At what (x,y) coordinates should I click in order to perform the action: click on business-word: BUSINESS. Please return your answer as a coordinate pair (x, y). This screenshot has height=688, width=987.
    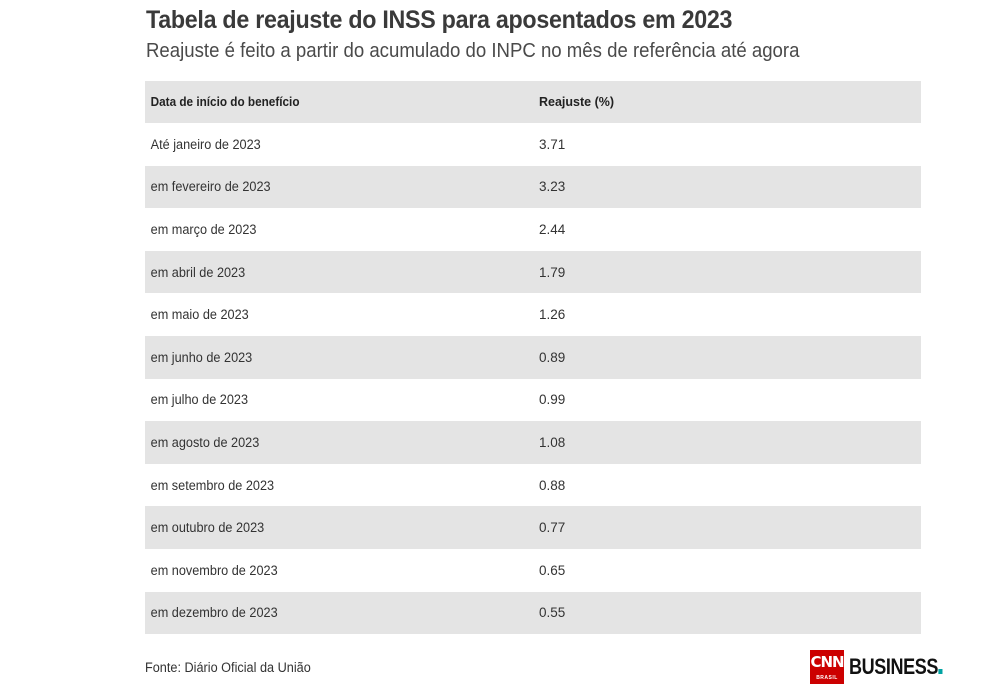
    Looking at the image, I should click on (893, 666).